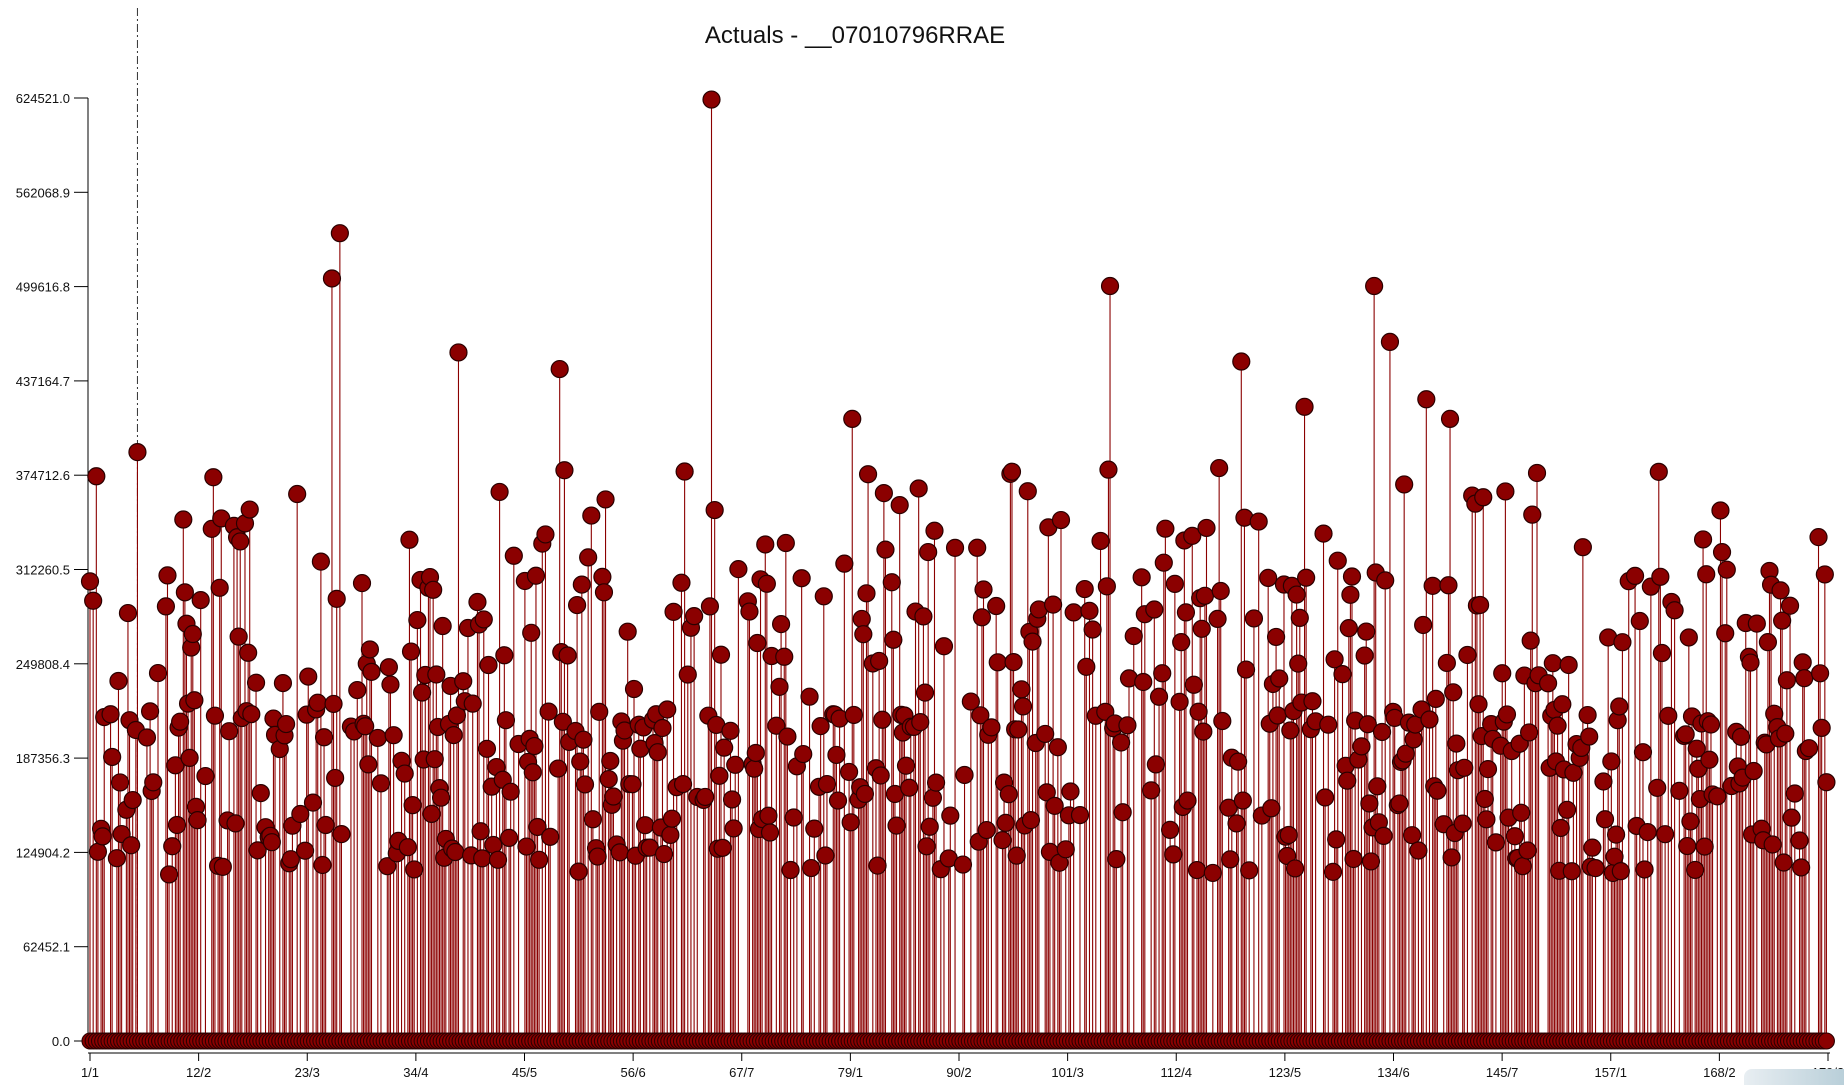 This screenshot has width=1844, height=1085. Describe the element at coordinates (1393, 1072) in the screenshot. I see `x-tick-label: 134/6` at that location.